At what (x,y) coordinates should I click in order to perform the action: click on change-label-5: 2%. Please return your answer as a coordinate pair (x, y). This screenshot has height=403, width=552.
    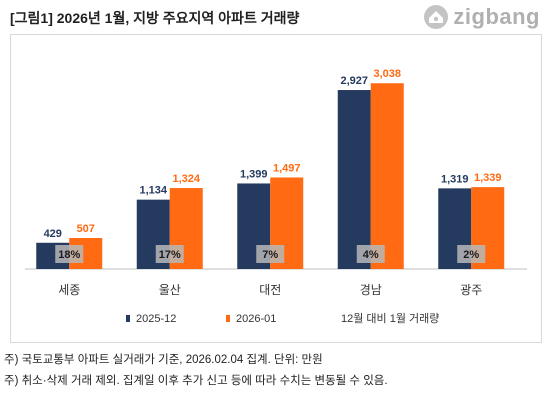
    Looking at the image, I should click on (471, 255).